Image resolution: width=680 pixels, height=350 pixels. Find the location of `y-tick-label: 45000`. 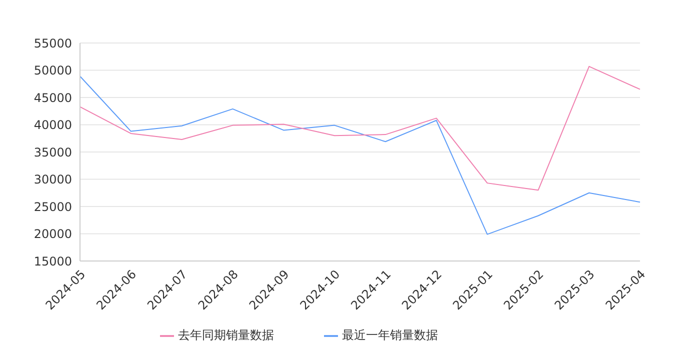

y-tick-label: 45000 is located at coordinates (53, 97).